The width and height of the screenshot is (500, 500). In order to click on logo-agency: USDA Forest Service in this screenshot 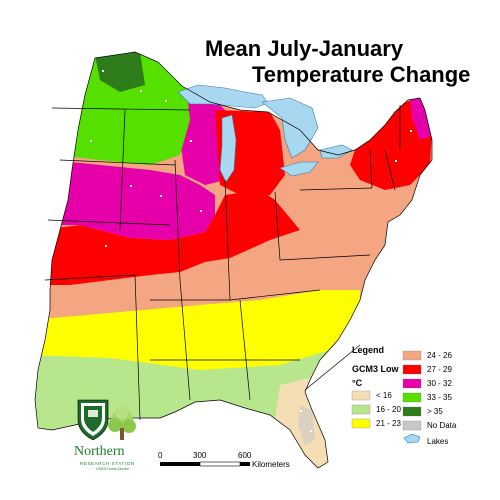, I will do `click(113, 469)`.